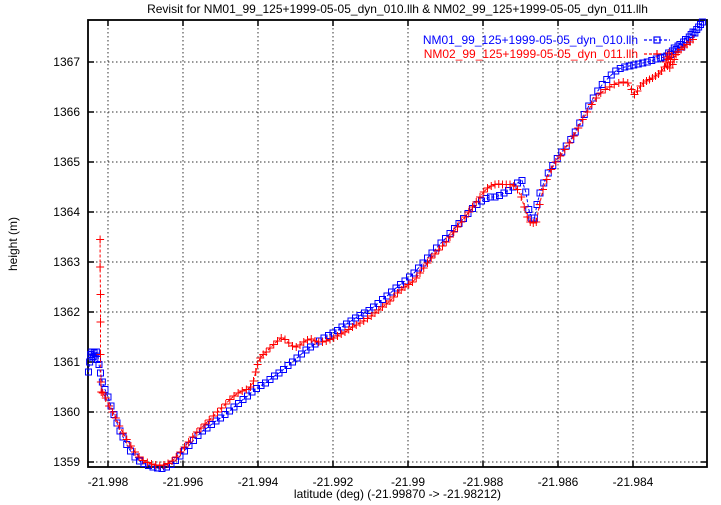 This screenshot has height=505, width=721. Describe the element at coordinates (258, 482) in the screenshot. I see `x-tick-label: -21.994` at that location.